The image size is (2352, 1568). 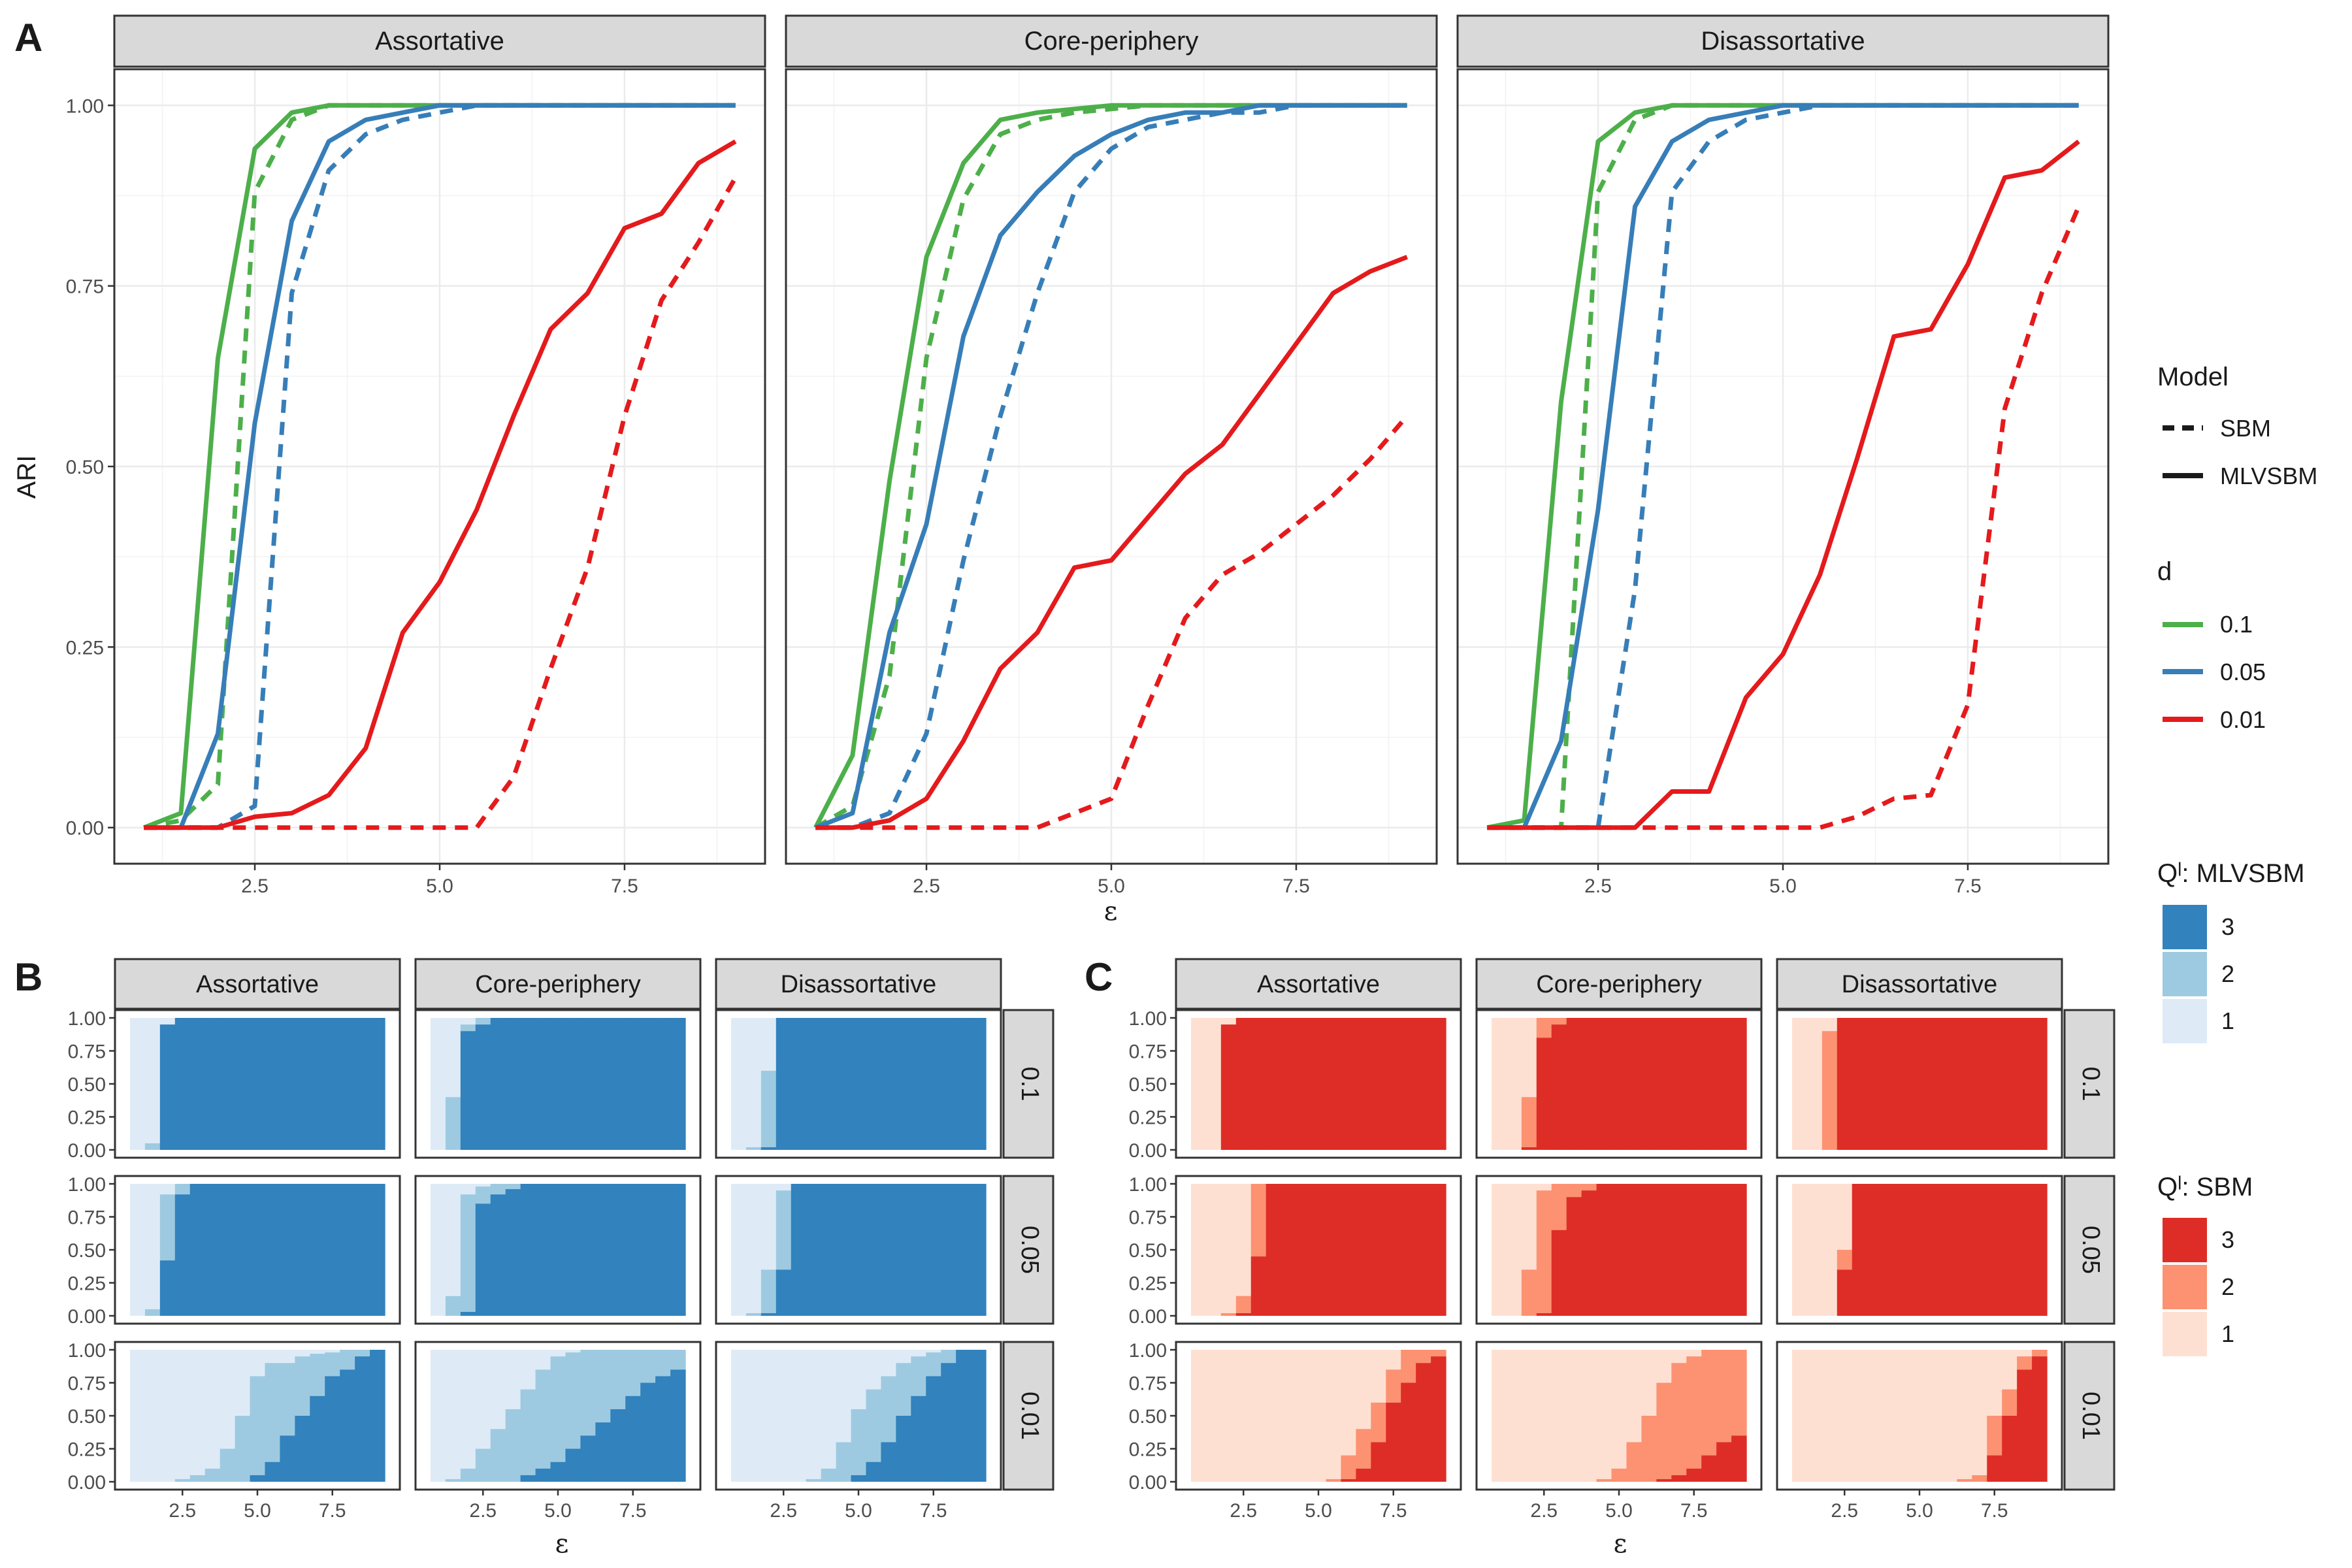 I want to click on c-y-tick-label: 0.50, so click(x=1148, y=1085).